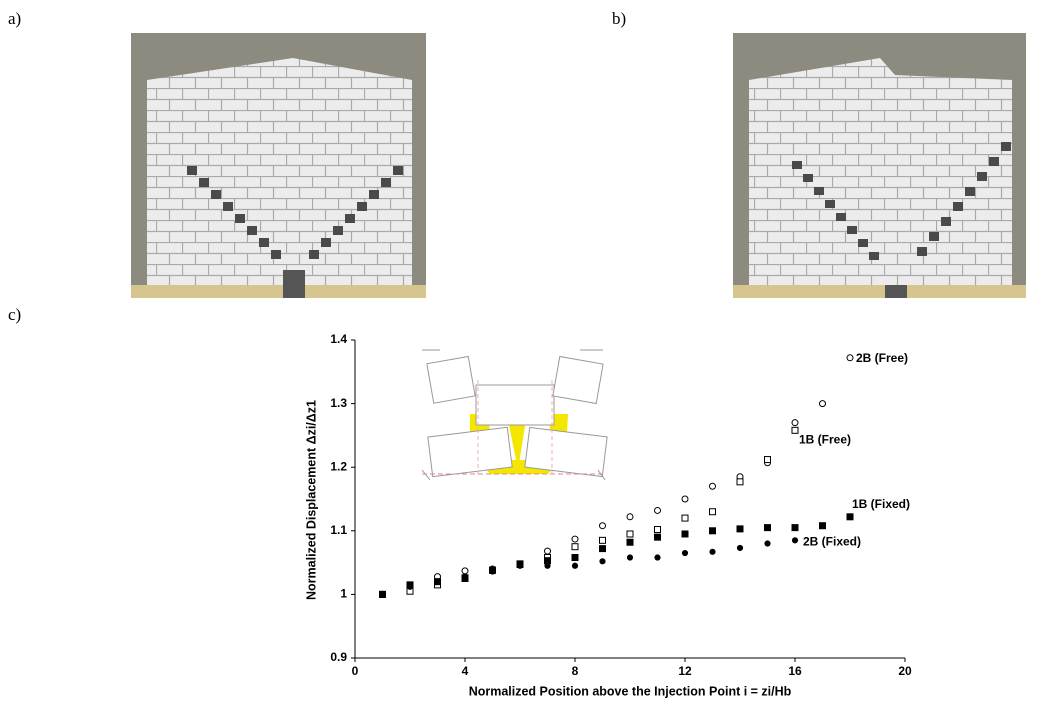 Image resolution: width=1048 pixels, height=711 pixels. Describe the element at coordinates (879, 165) in the screenshot. I see `photo-b` at that location.